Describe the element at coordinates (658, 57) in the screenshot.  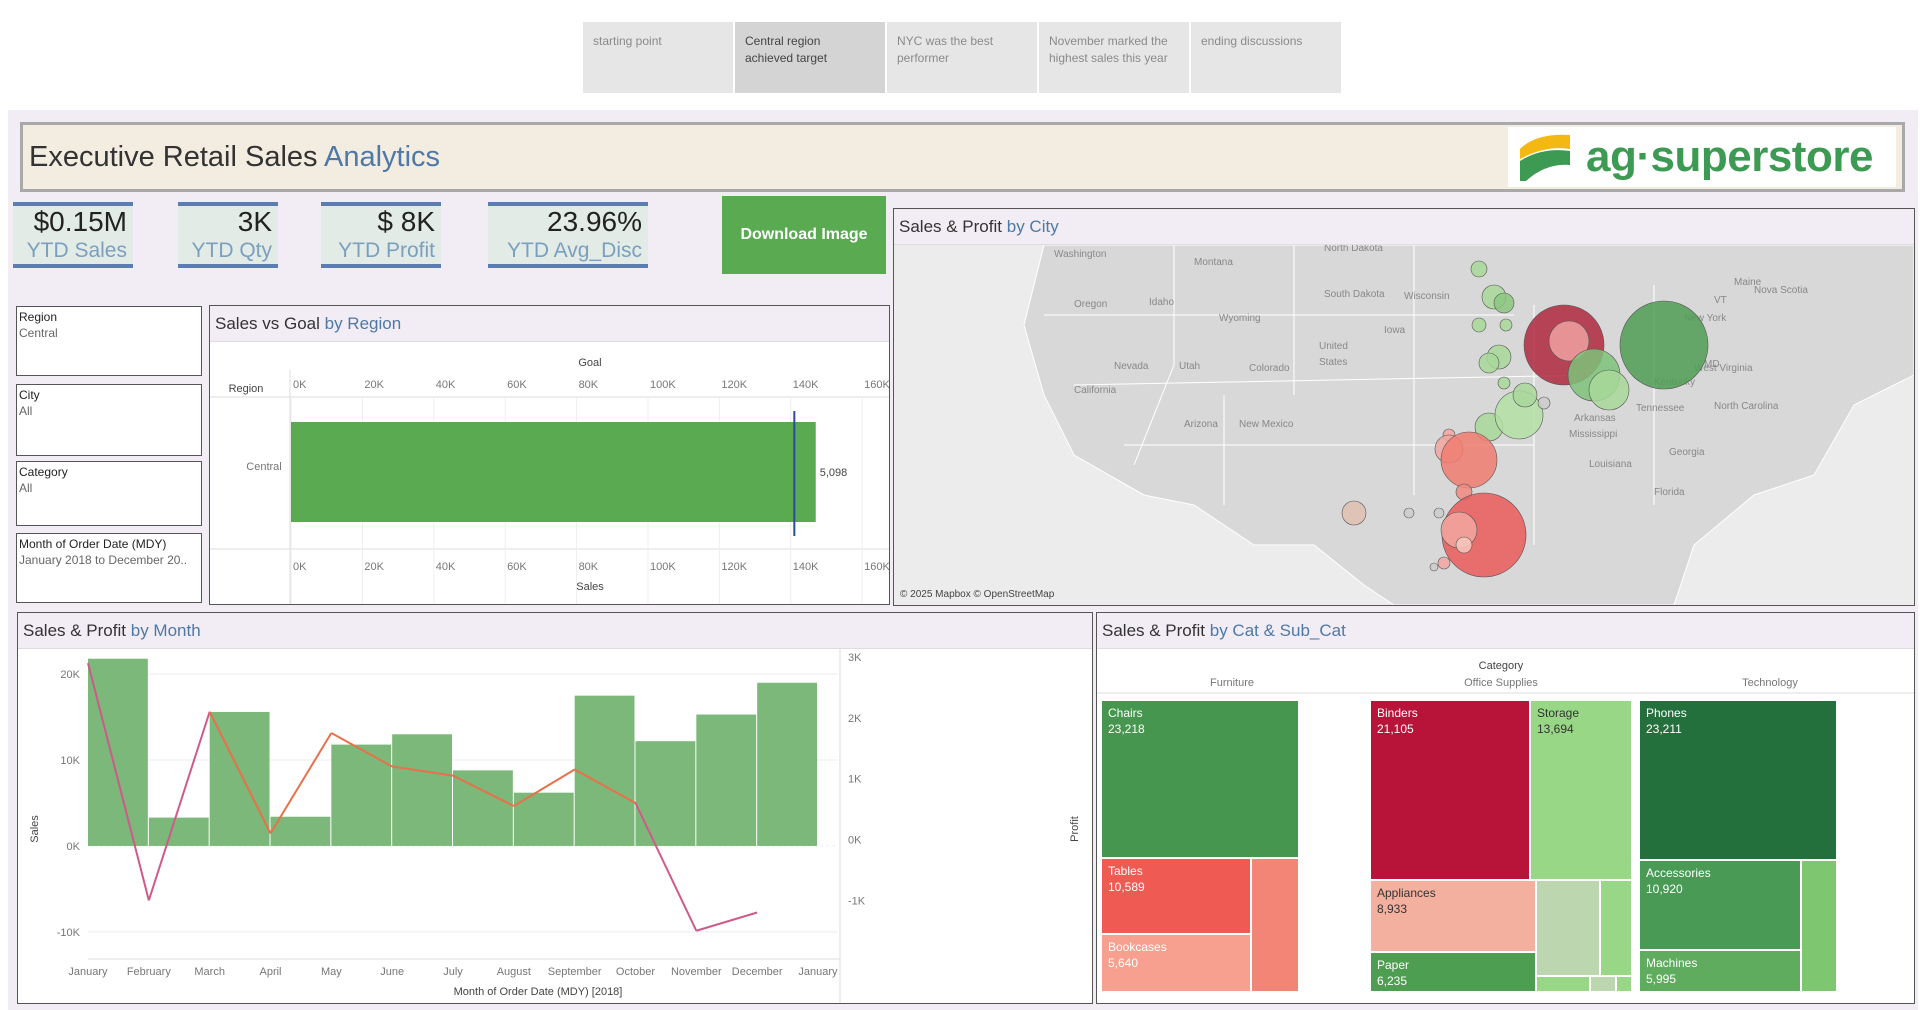
I see `story-tab-starting-point: starting point` at that location.